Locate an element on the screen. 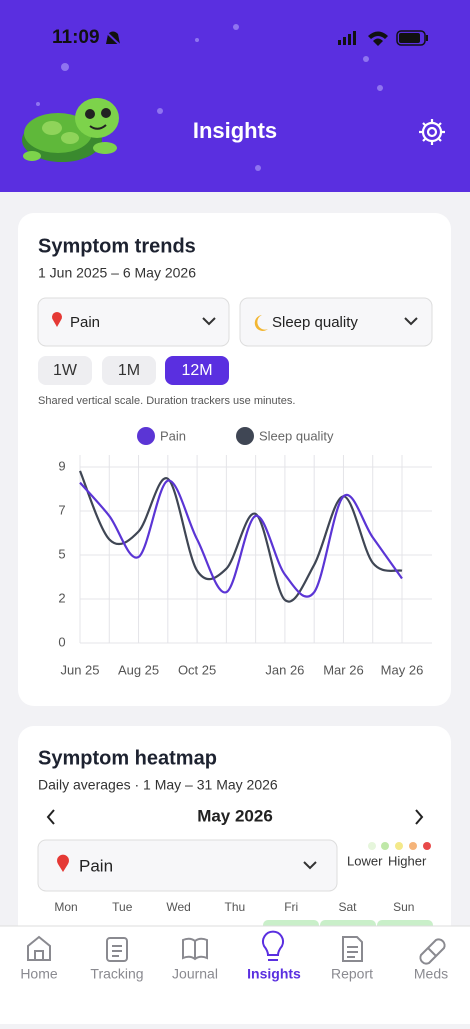 The height and width of the screenshot is (1029, 470). legend-low: Lower is located at coordinates (365, 860).